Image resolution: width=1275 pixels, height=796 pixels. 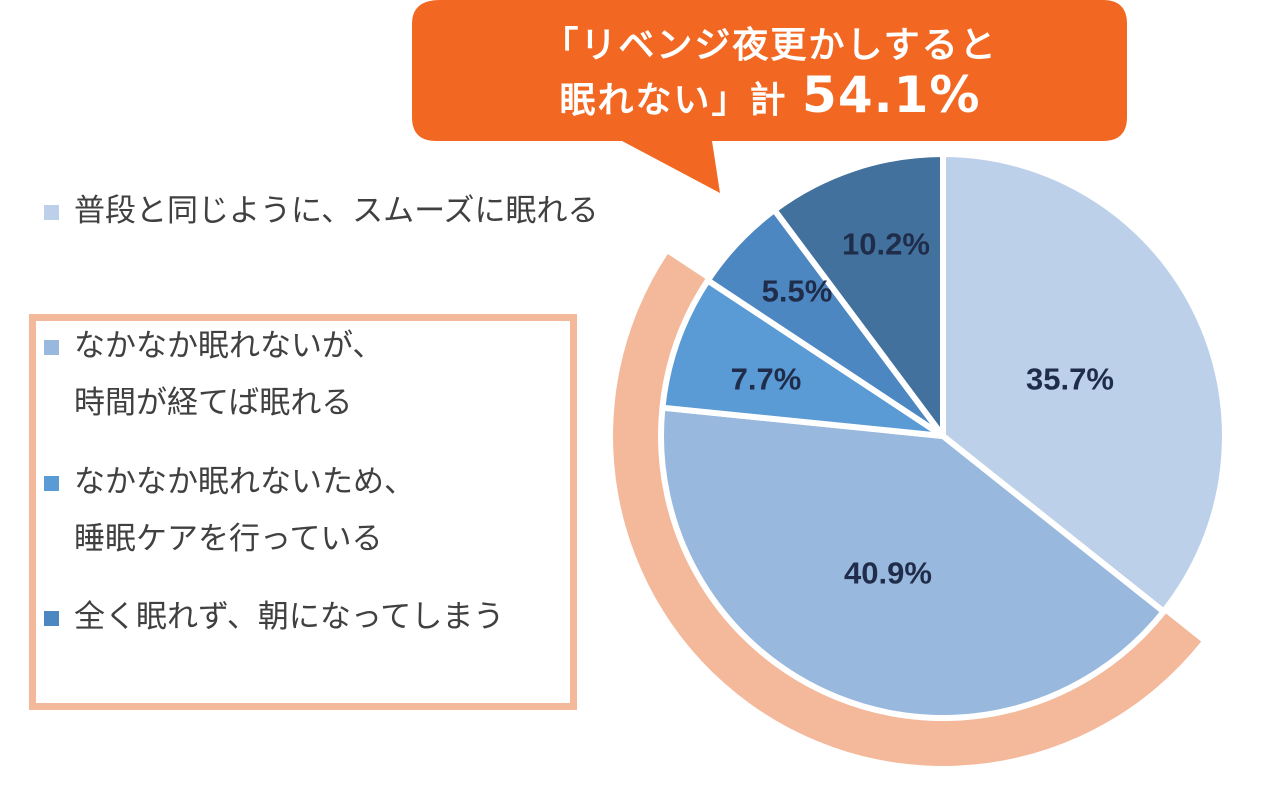 I want to click on callout-total: 眠れない」計 54.1%, so click(x=770, y=95).